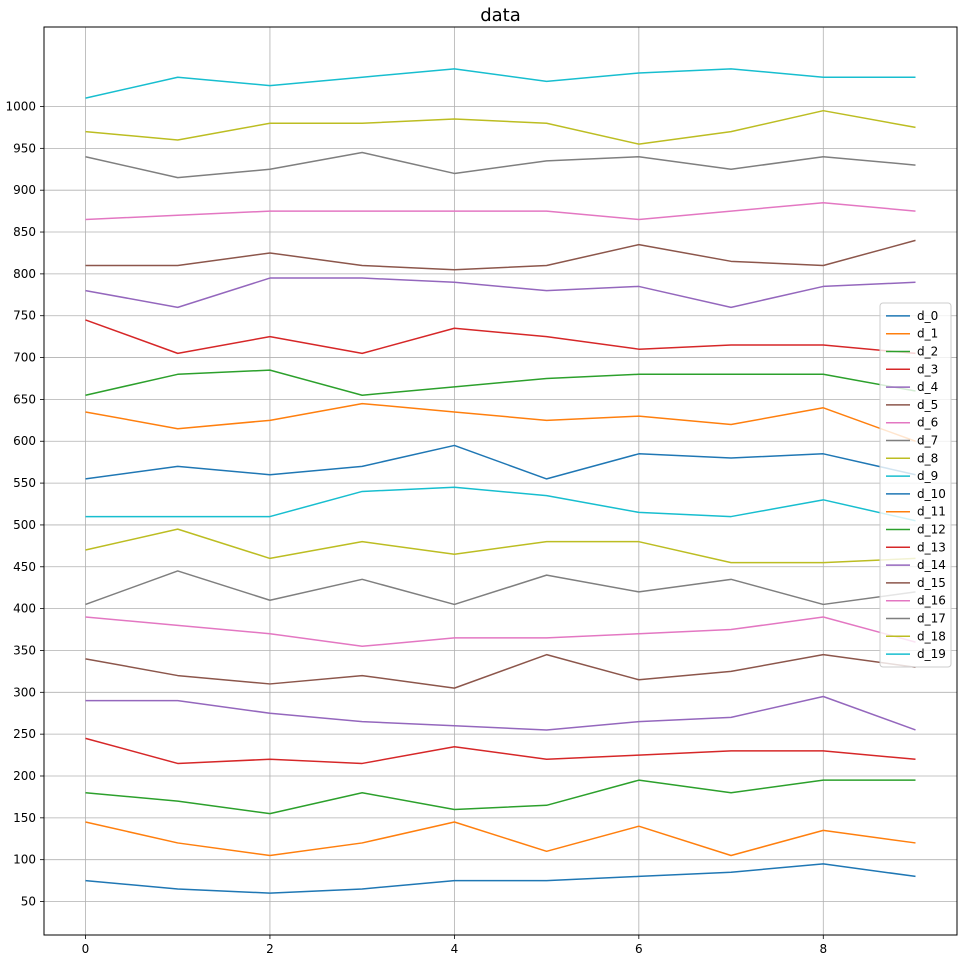 This screenshot has height=961, width=962. I want to click on y-tick-label: 900, so click(24, 190).